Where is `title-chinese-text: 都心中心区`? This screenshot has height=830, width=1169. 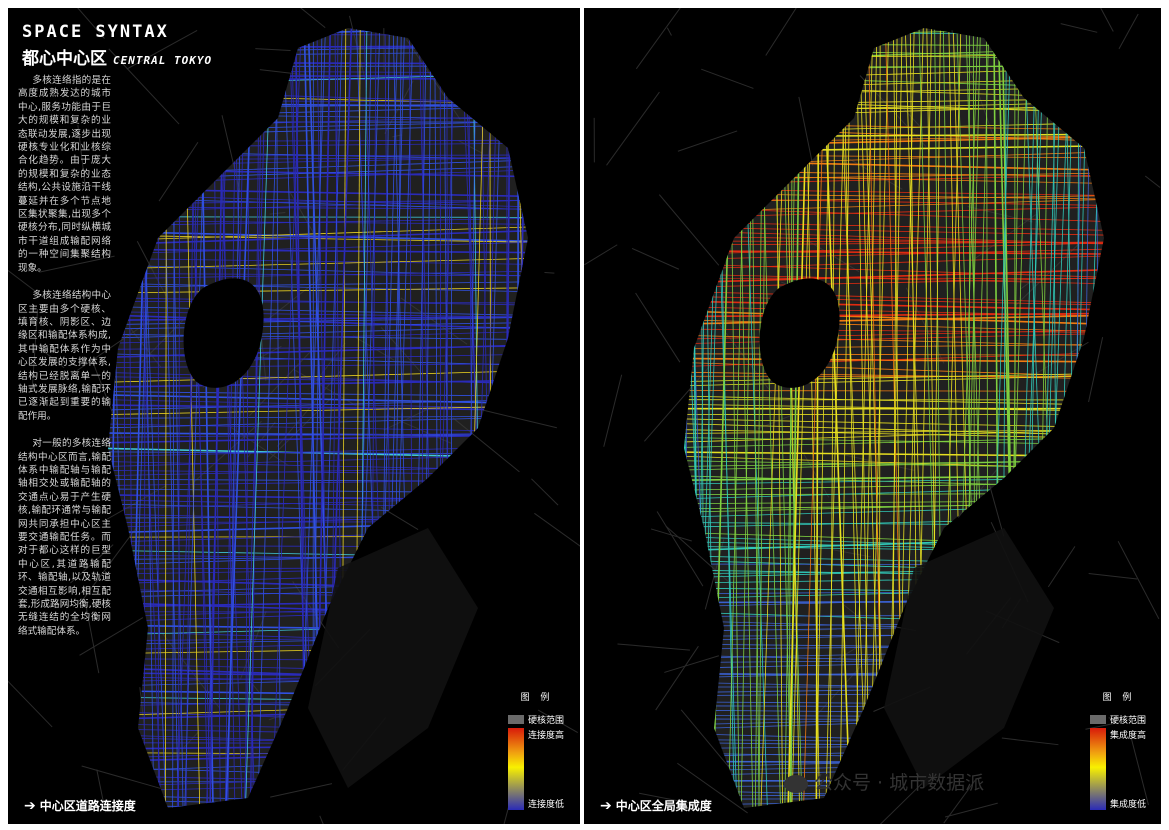
title-chinese-text: 都心中心区 is located at coordinates (64, 59).